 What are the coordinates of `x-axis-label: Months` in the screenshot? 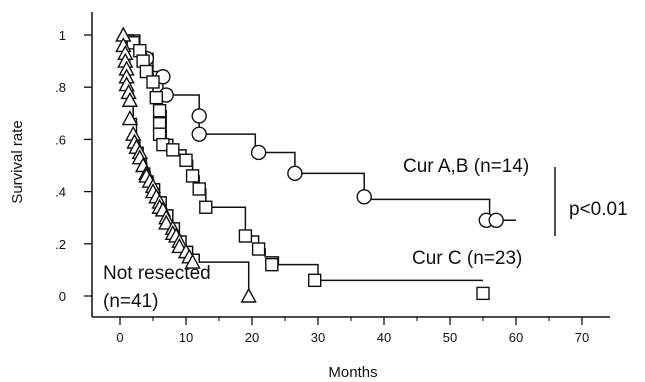 It's located at (352, 372).